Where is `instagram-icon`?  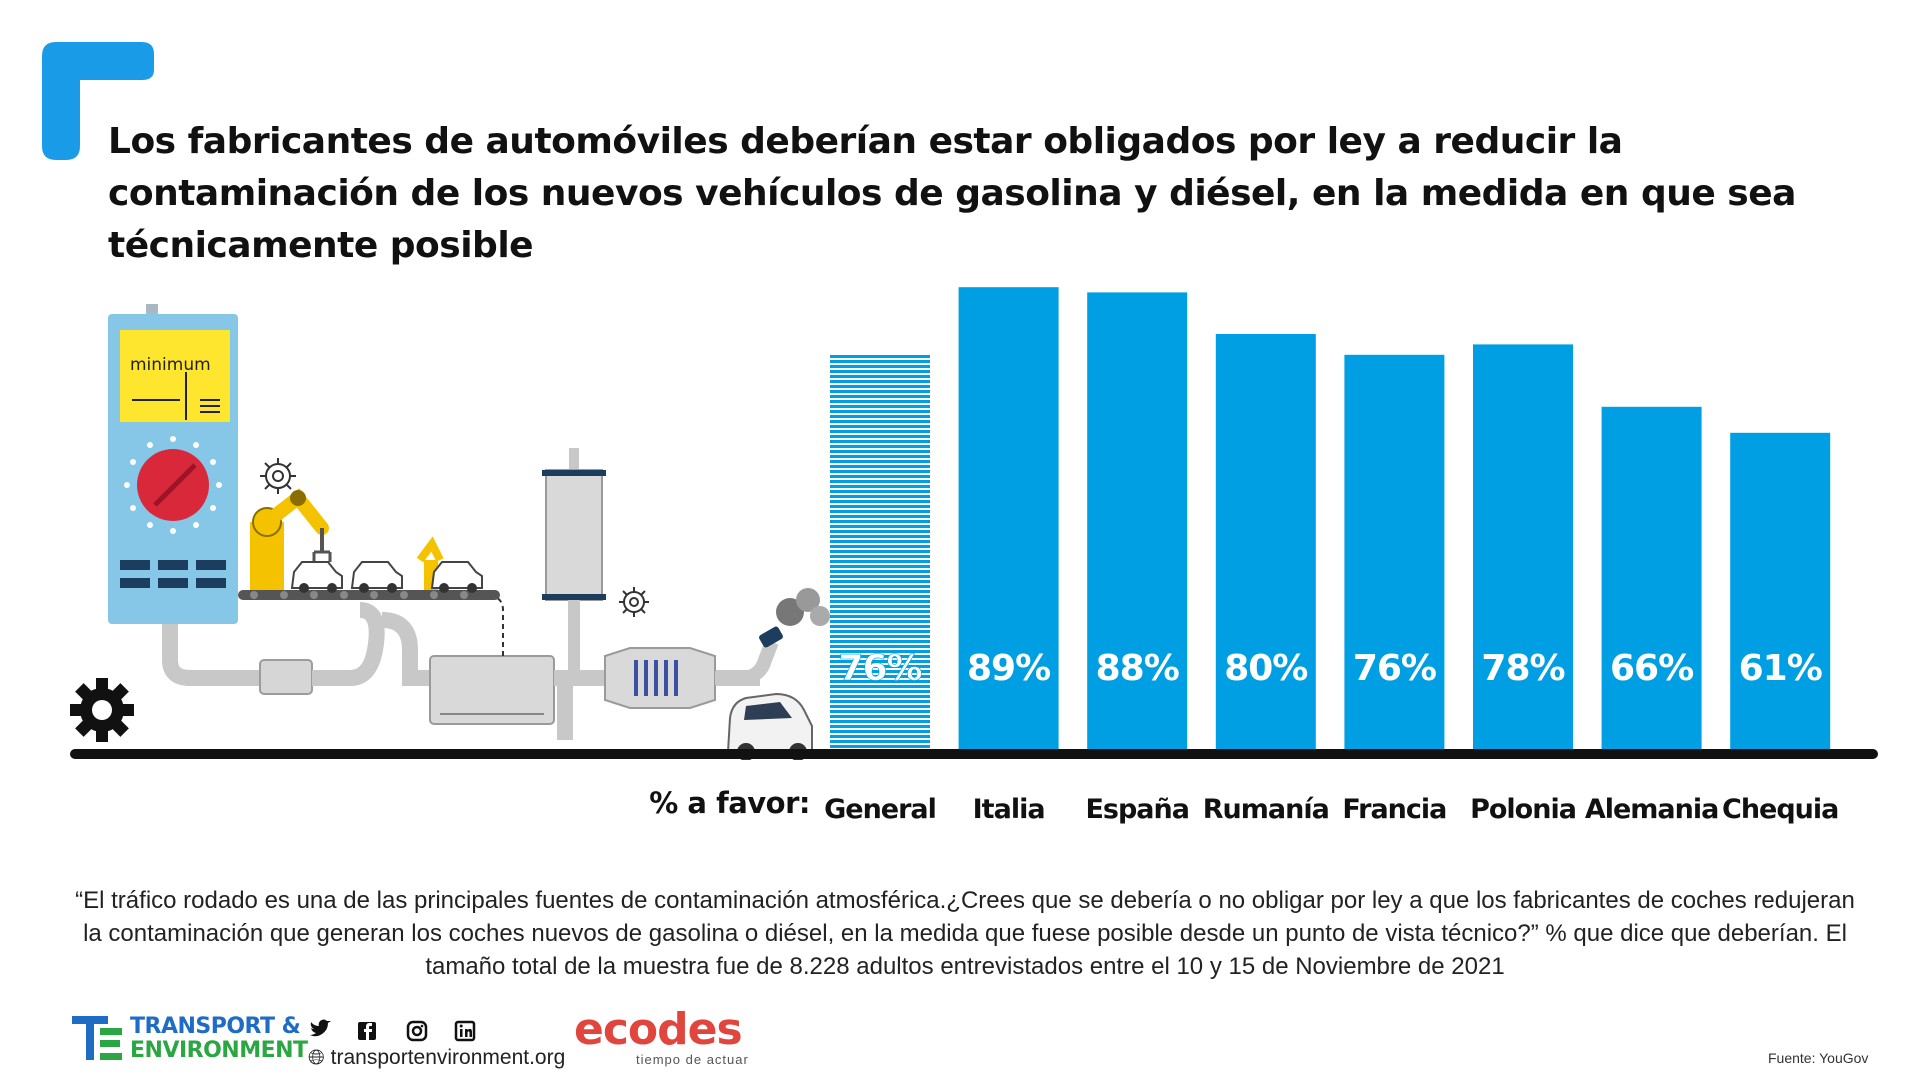 instagram-icon is located at coordinates (417, 1031).